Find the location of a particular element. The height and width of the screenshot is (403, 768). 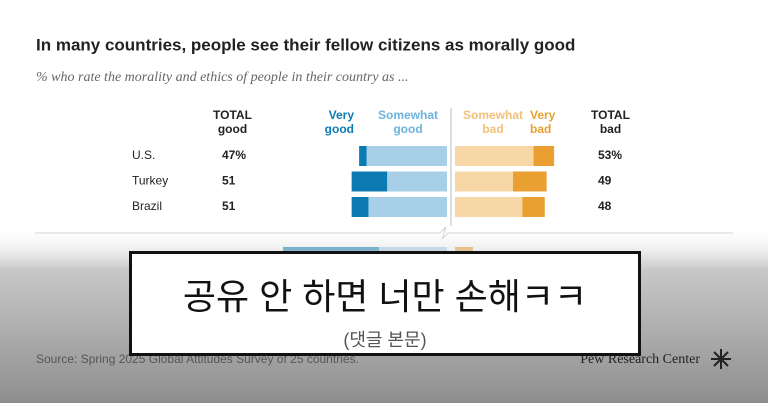

category-label: U.S. is located at coordinates (143, 155).